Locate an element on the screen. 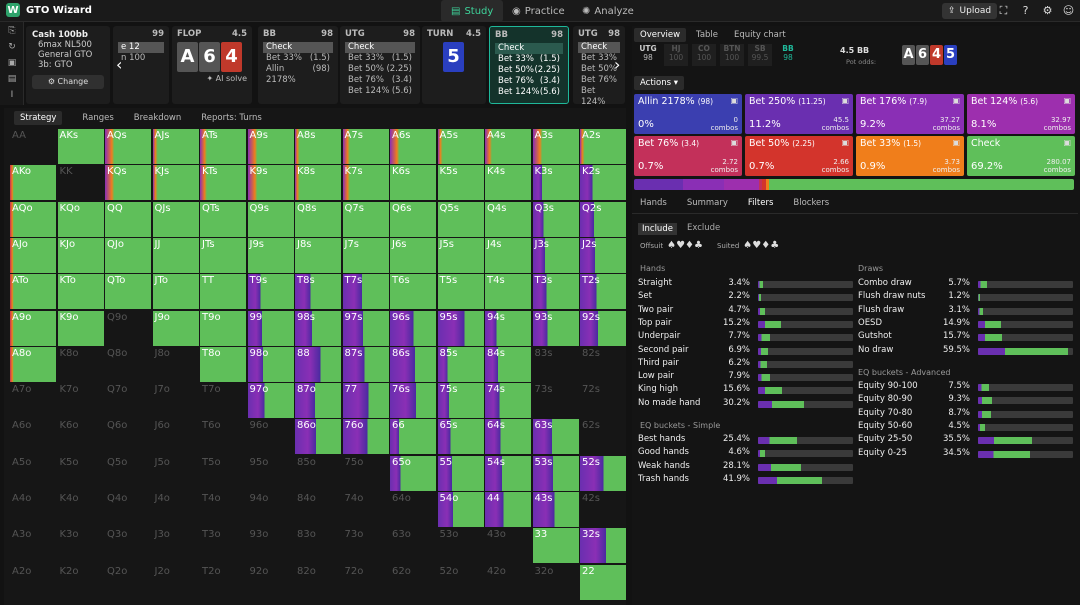 The height and width of the screenshot is (605, 1080). hand-cell: J4s is located at coordinates (508, 255).